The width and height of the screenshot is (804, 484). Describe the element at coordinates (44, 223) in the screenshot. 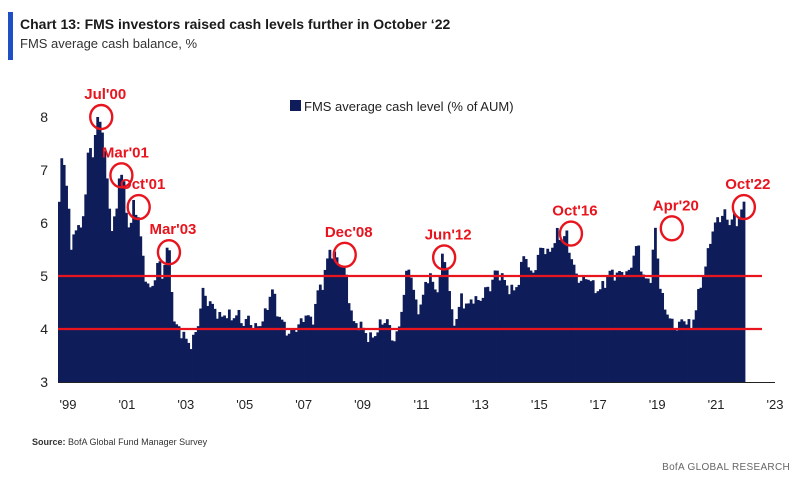

I see `y-tick-label: 6` at that location.